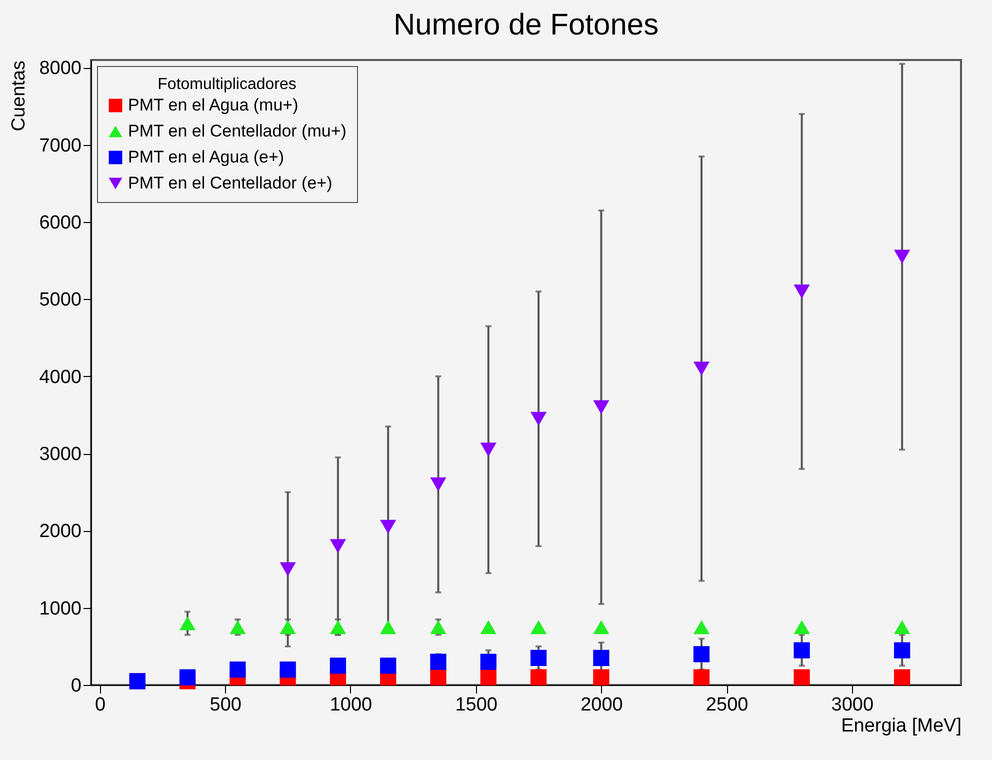  What do you see at coordinates (213, 105) in the screenshot?
I see `legend-label: PMT en el Agua (mu+)` at bounding box center [213, 105].